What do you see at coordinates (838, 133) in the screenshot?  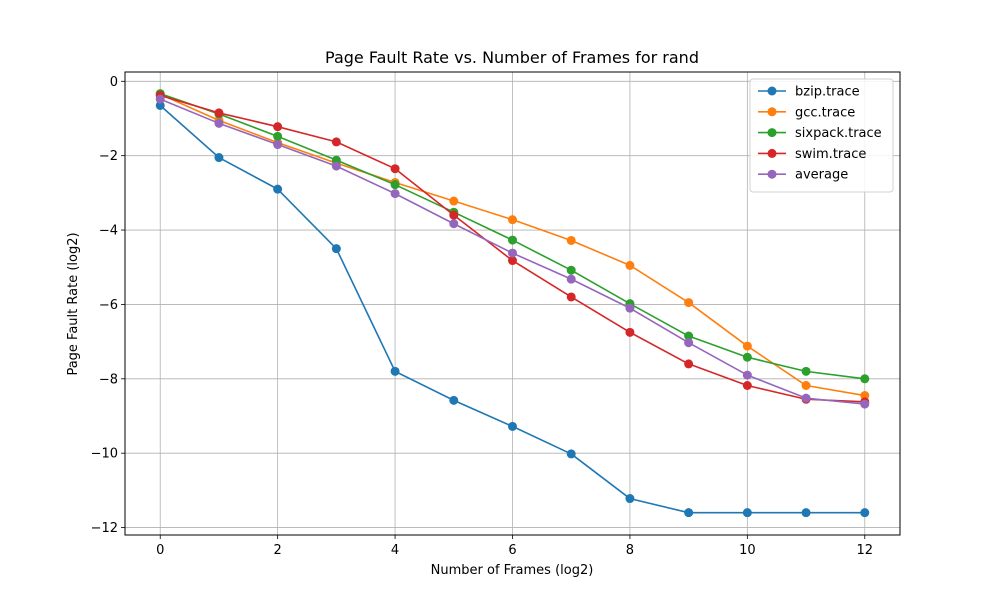 I see `legend-label: sixpack.trace` at bounding box center [838, 133].